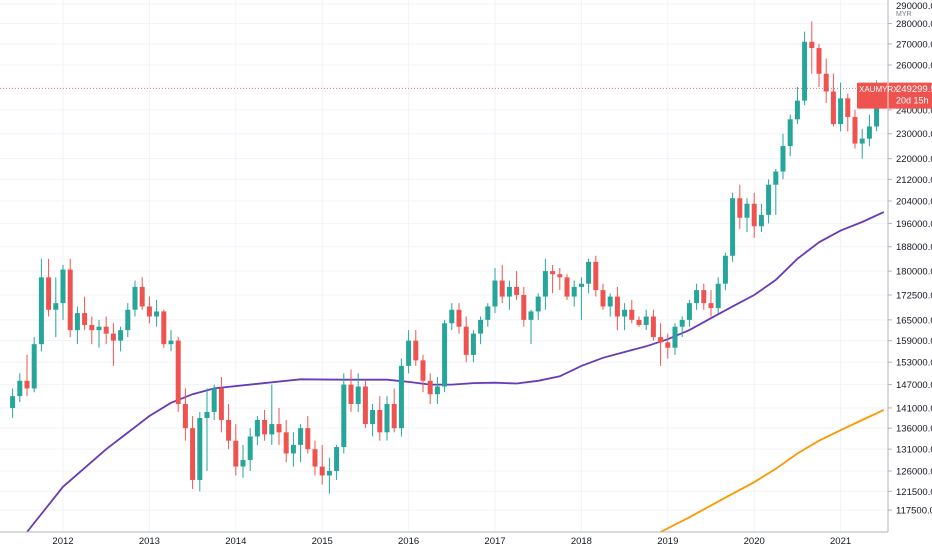 Image resolution: width=932 pixels, height=555 pixels. I want to click on price-axis-tick-label: 131000.00, so click(914, 450).